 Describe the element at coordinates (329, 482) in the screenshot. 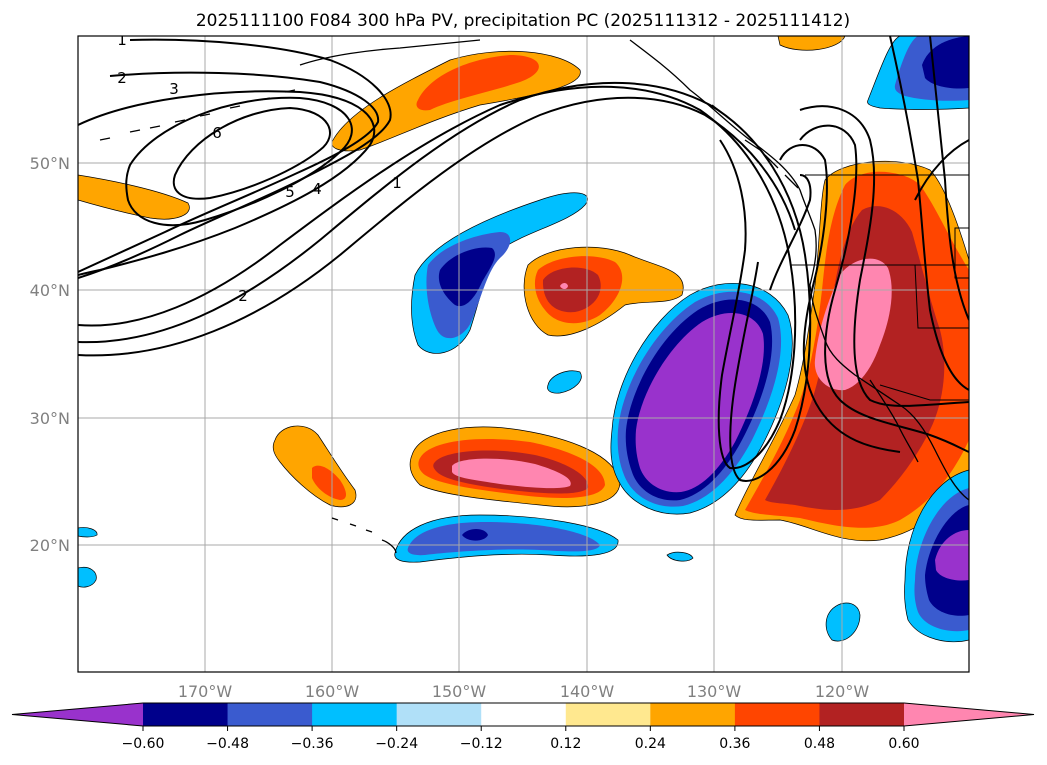

I see `pc-hawaii-red` at that location.